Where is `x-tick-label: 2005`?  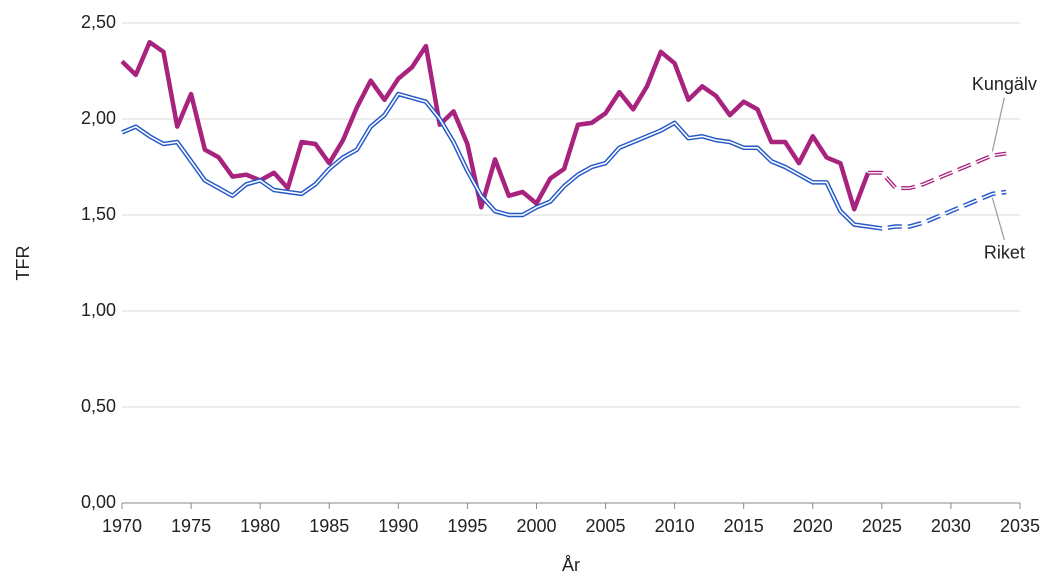
x-tick-label: 2005 is located at coordinates (606, 526).